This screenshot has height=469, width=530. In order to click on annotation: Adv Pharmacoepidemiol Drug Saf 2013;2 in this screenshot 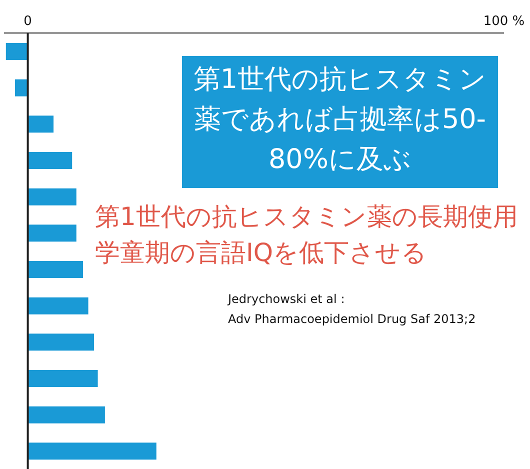, I will do `click(352, 319)`.